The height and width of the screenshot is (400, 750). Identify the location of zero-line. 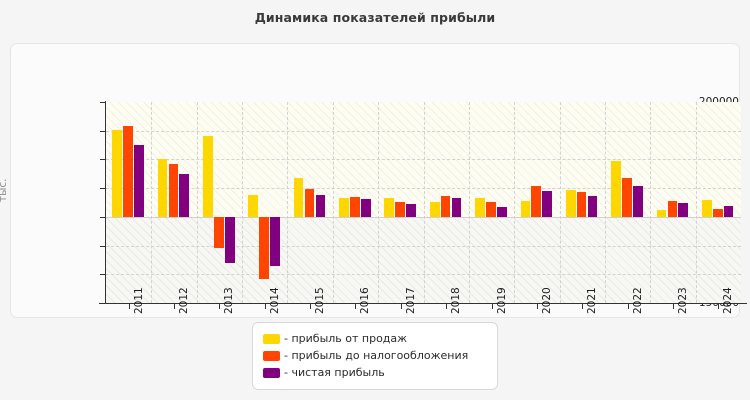
(423, 217).